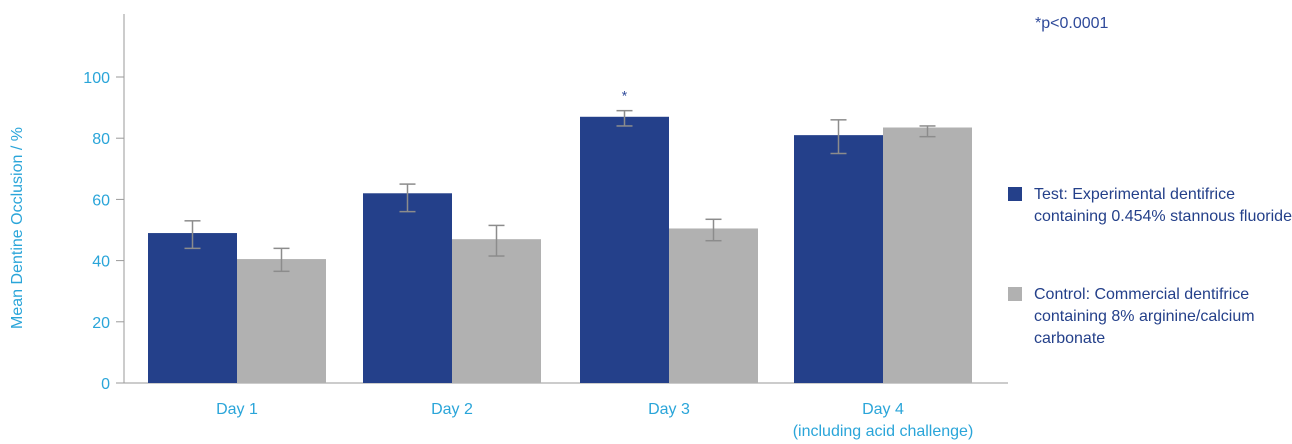  I want to click on x-tick-label: Day 2, so click(452, 409).